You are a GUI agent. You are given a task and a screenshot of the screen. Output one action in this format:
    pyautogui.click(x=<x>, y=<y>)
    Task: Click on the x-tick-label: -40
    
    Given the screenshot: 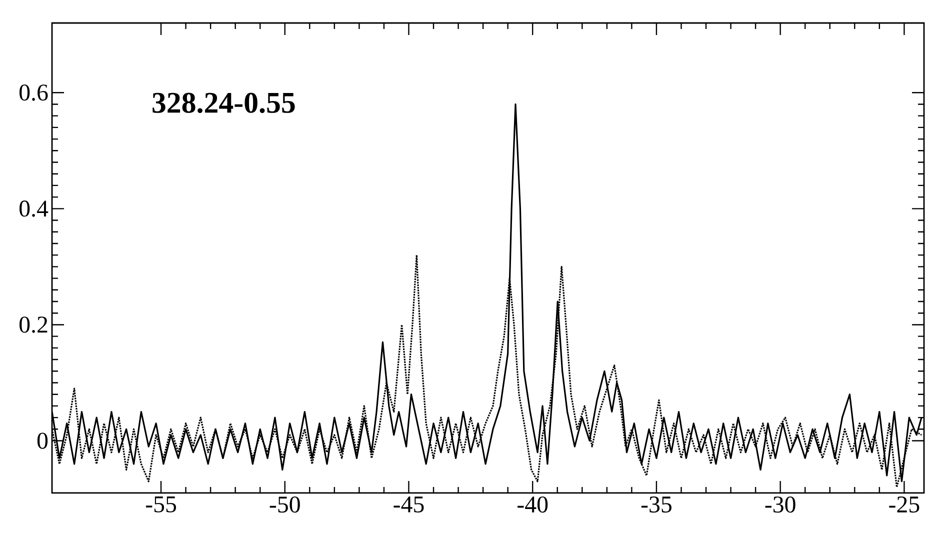 What is the action you would take?
    pyautogui.click(x=533, y=504)
    